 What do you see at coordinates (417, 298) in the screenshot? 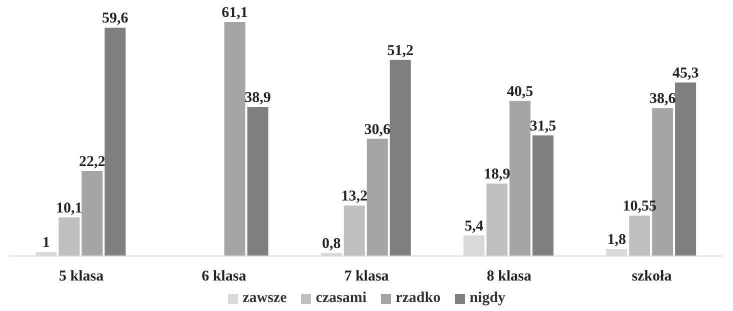
I see `legend-label: rzadko` at bounding box center [417, 298].